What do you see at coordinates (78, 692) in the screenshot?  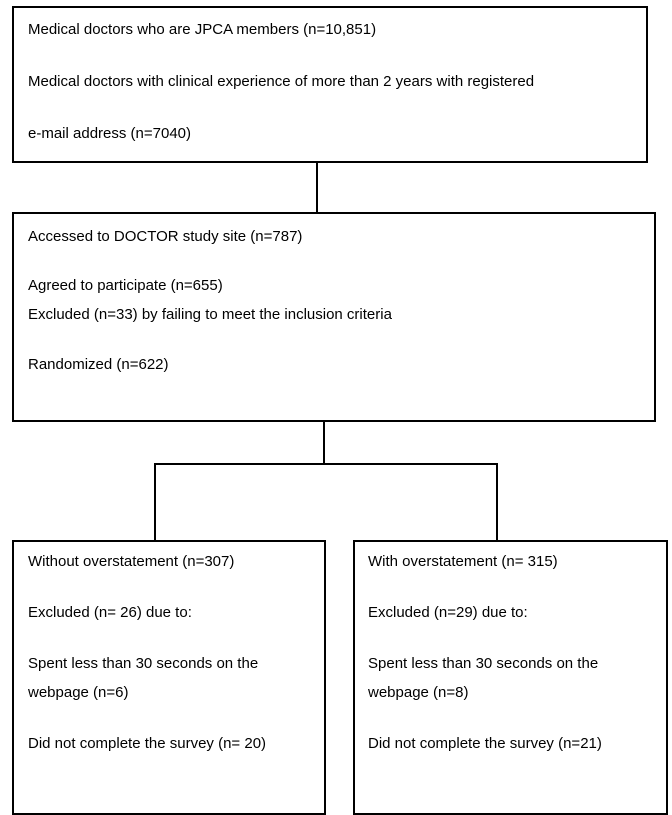 I see `left-line4: webpage (n=6)` at bounding box center [78, 692].